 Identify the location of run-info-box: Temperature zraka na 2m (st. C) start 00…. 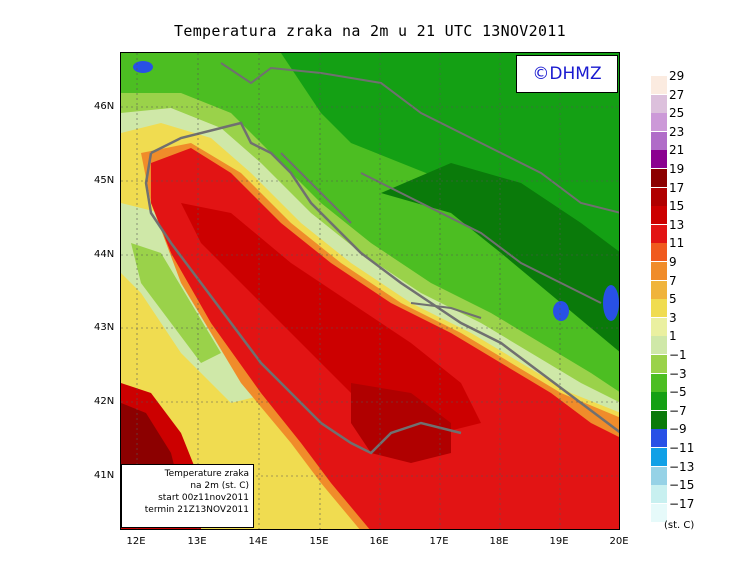
(187, 496).